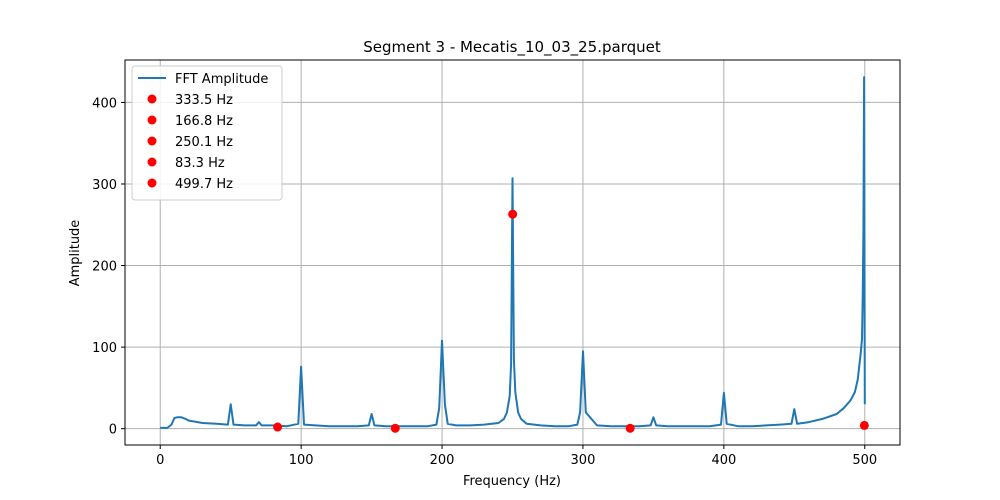 The height and width of the screenshot is (500, 1000). I want to click on legend-label: 166.8 Hz, so click(204, 121).